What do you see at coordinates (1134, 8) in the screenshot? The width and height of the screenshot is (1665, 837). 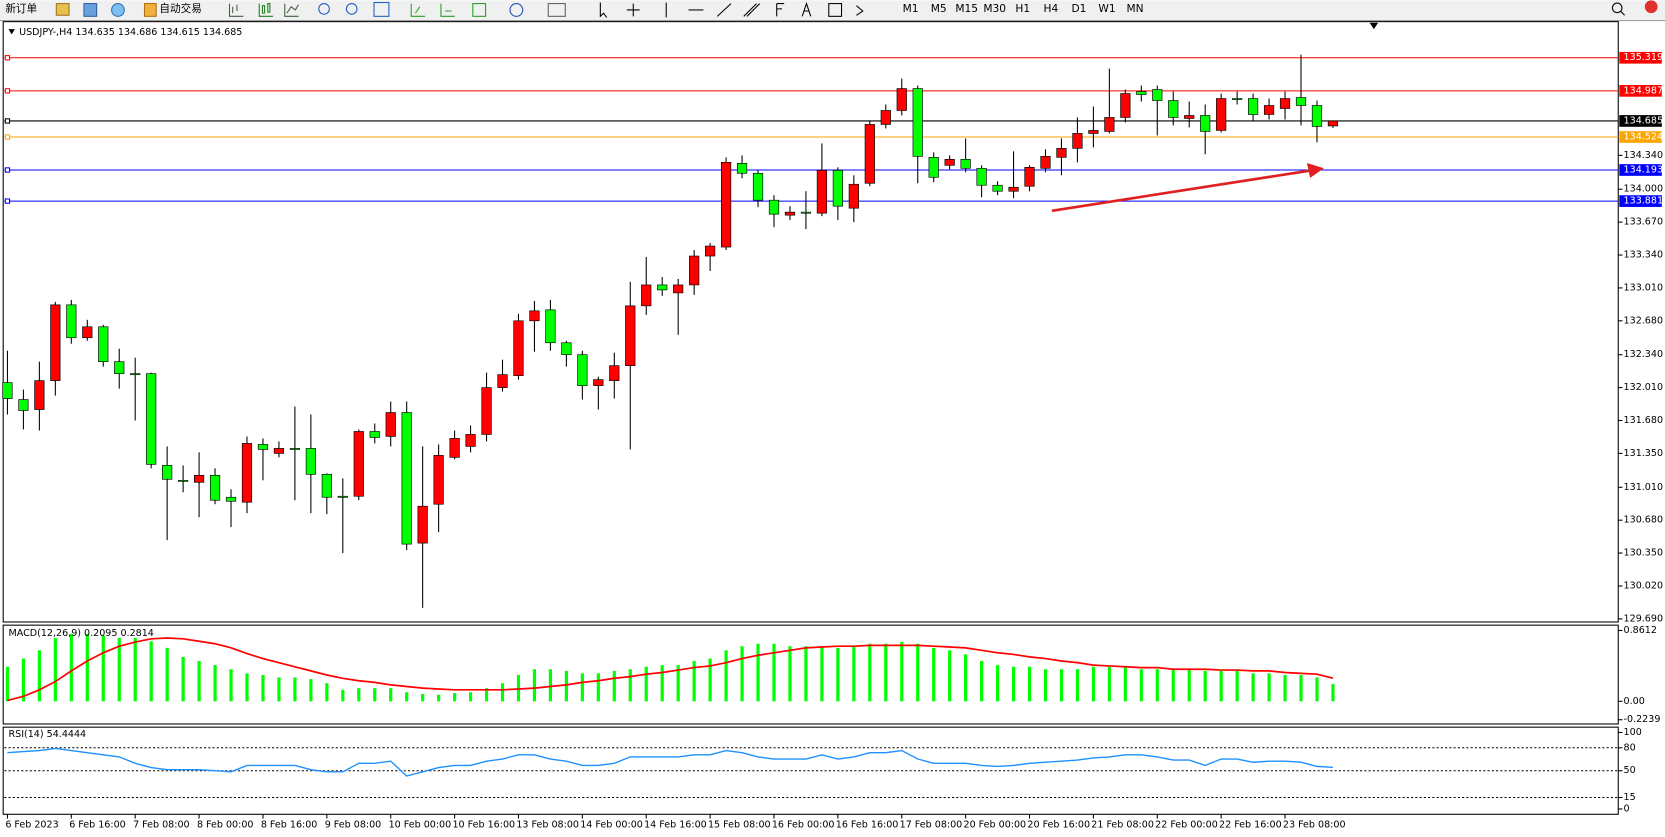 I see `timeframe-button: MN` at bounding box center [1134, 8].